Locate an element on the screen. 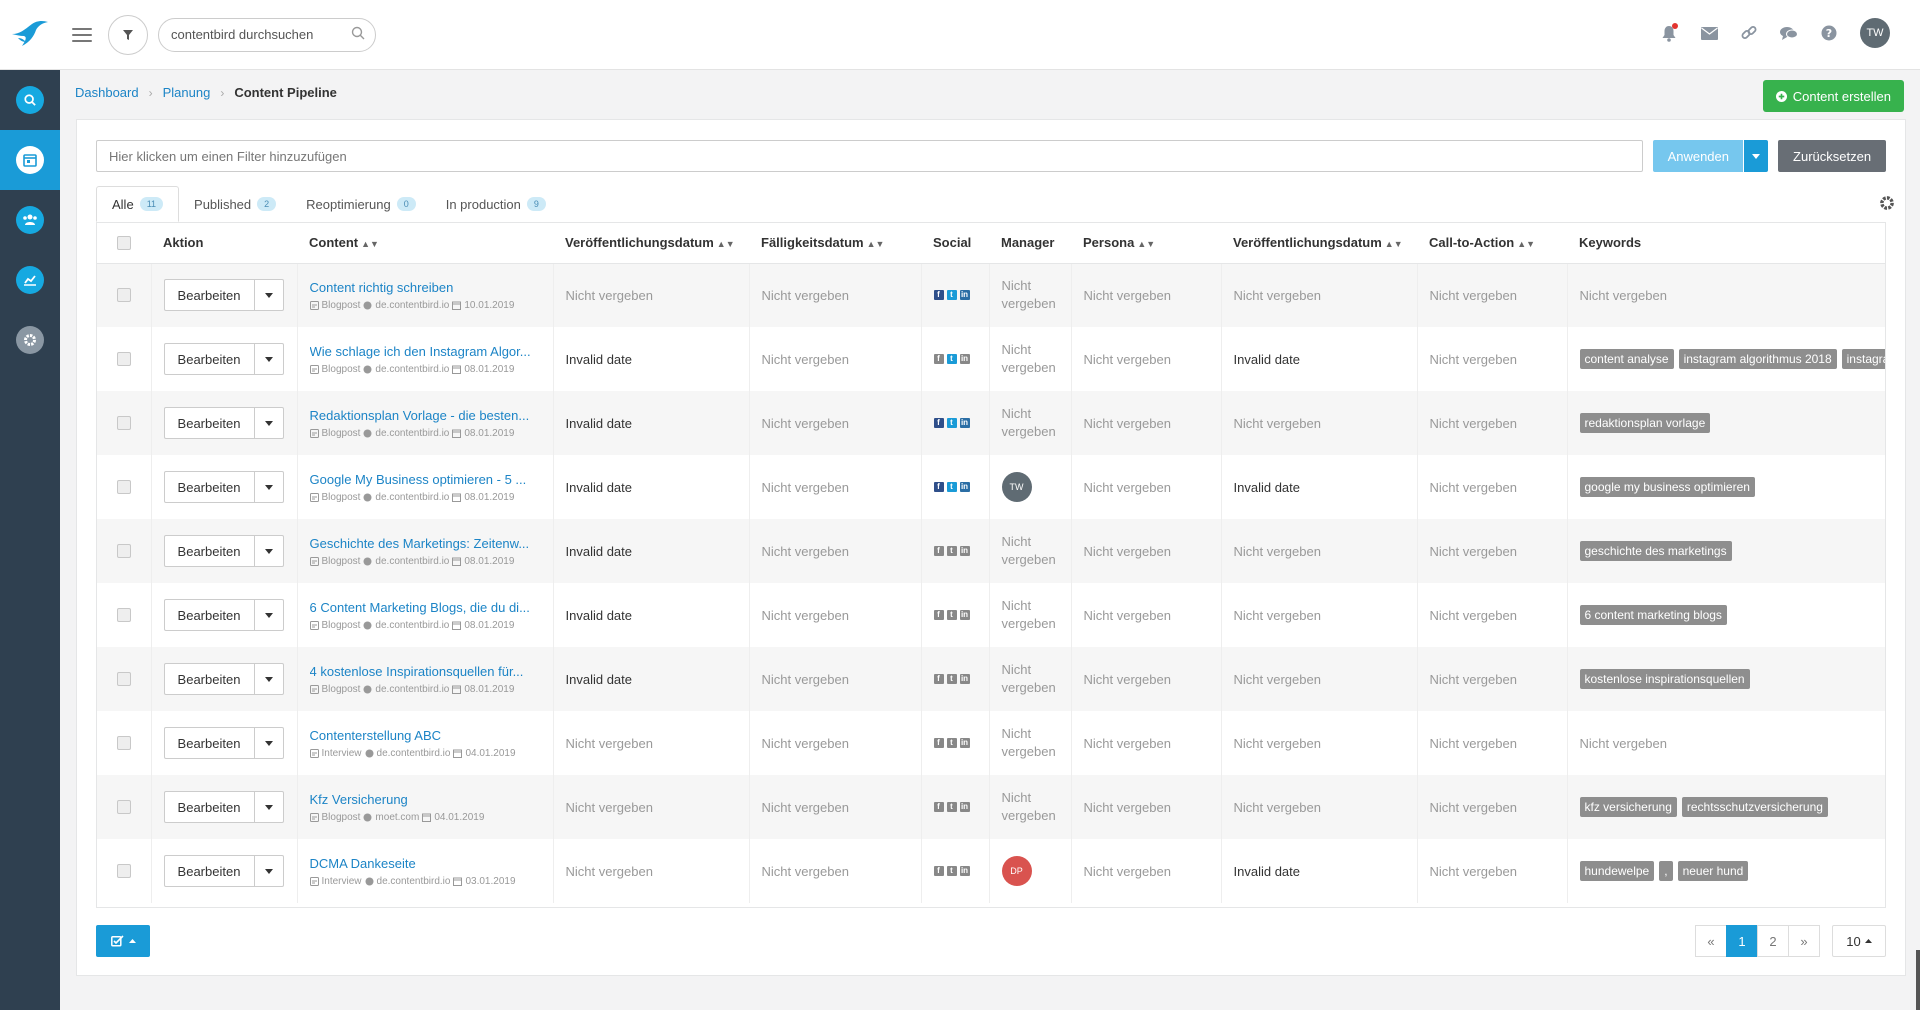  page-size-select: 10 is located at coordinates (1859, 941).